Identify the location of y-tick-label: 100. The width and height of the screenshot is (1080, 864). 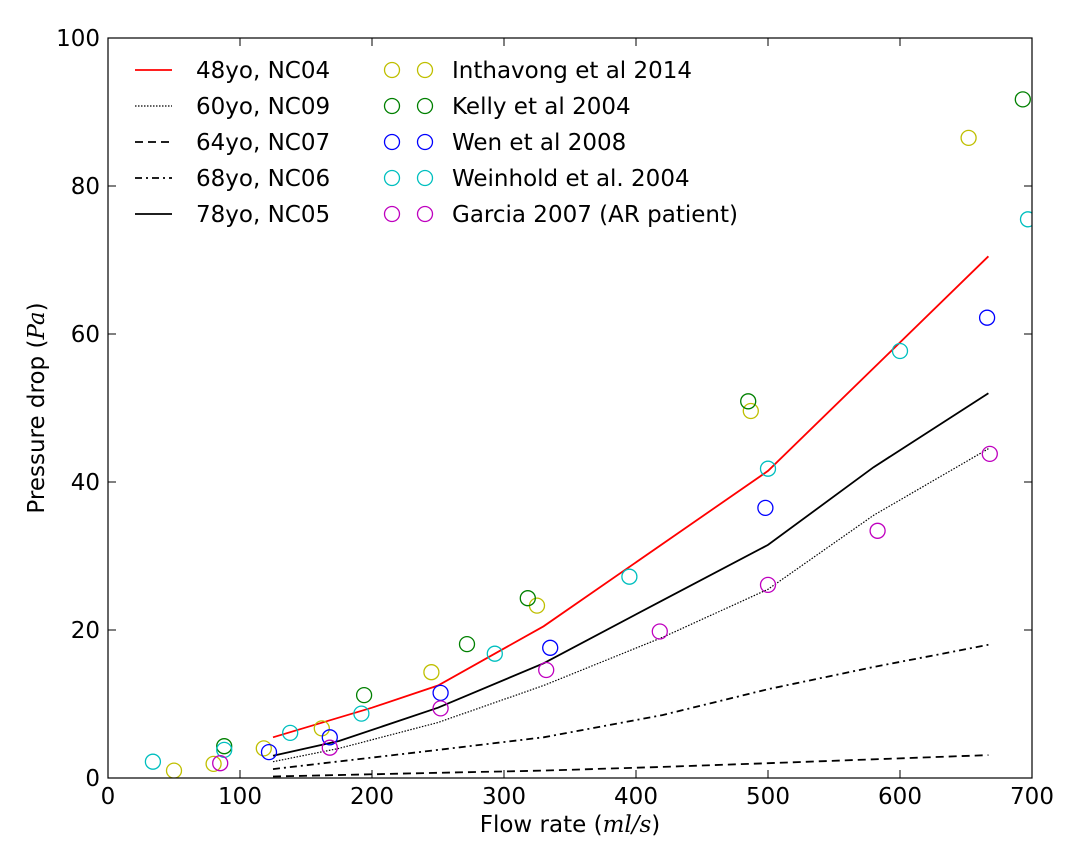
(78, 39).